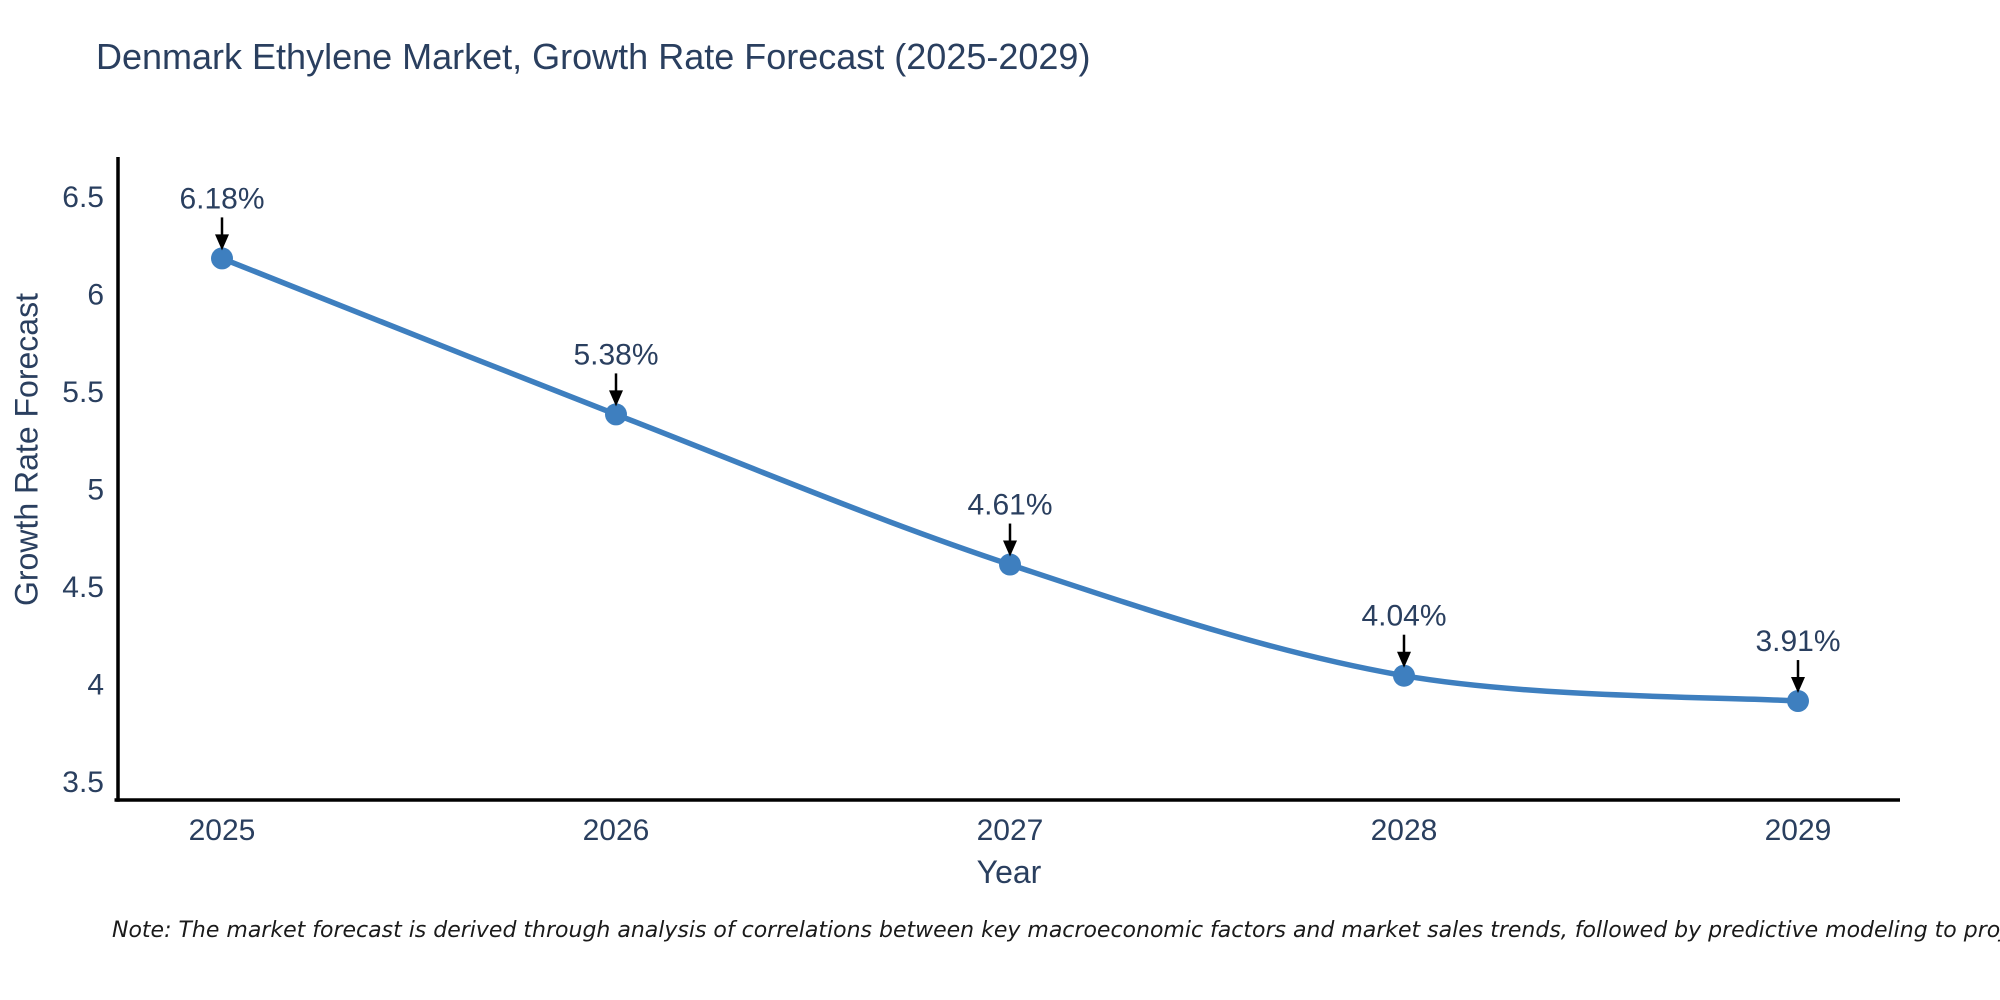  Describe the element at coordinates (1009, 872) in the screenshot. I see `x-axis-title: Year` at that location.